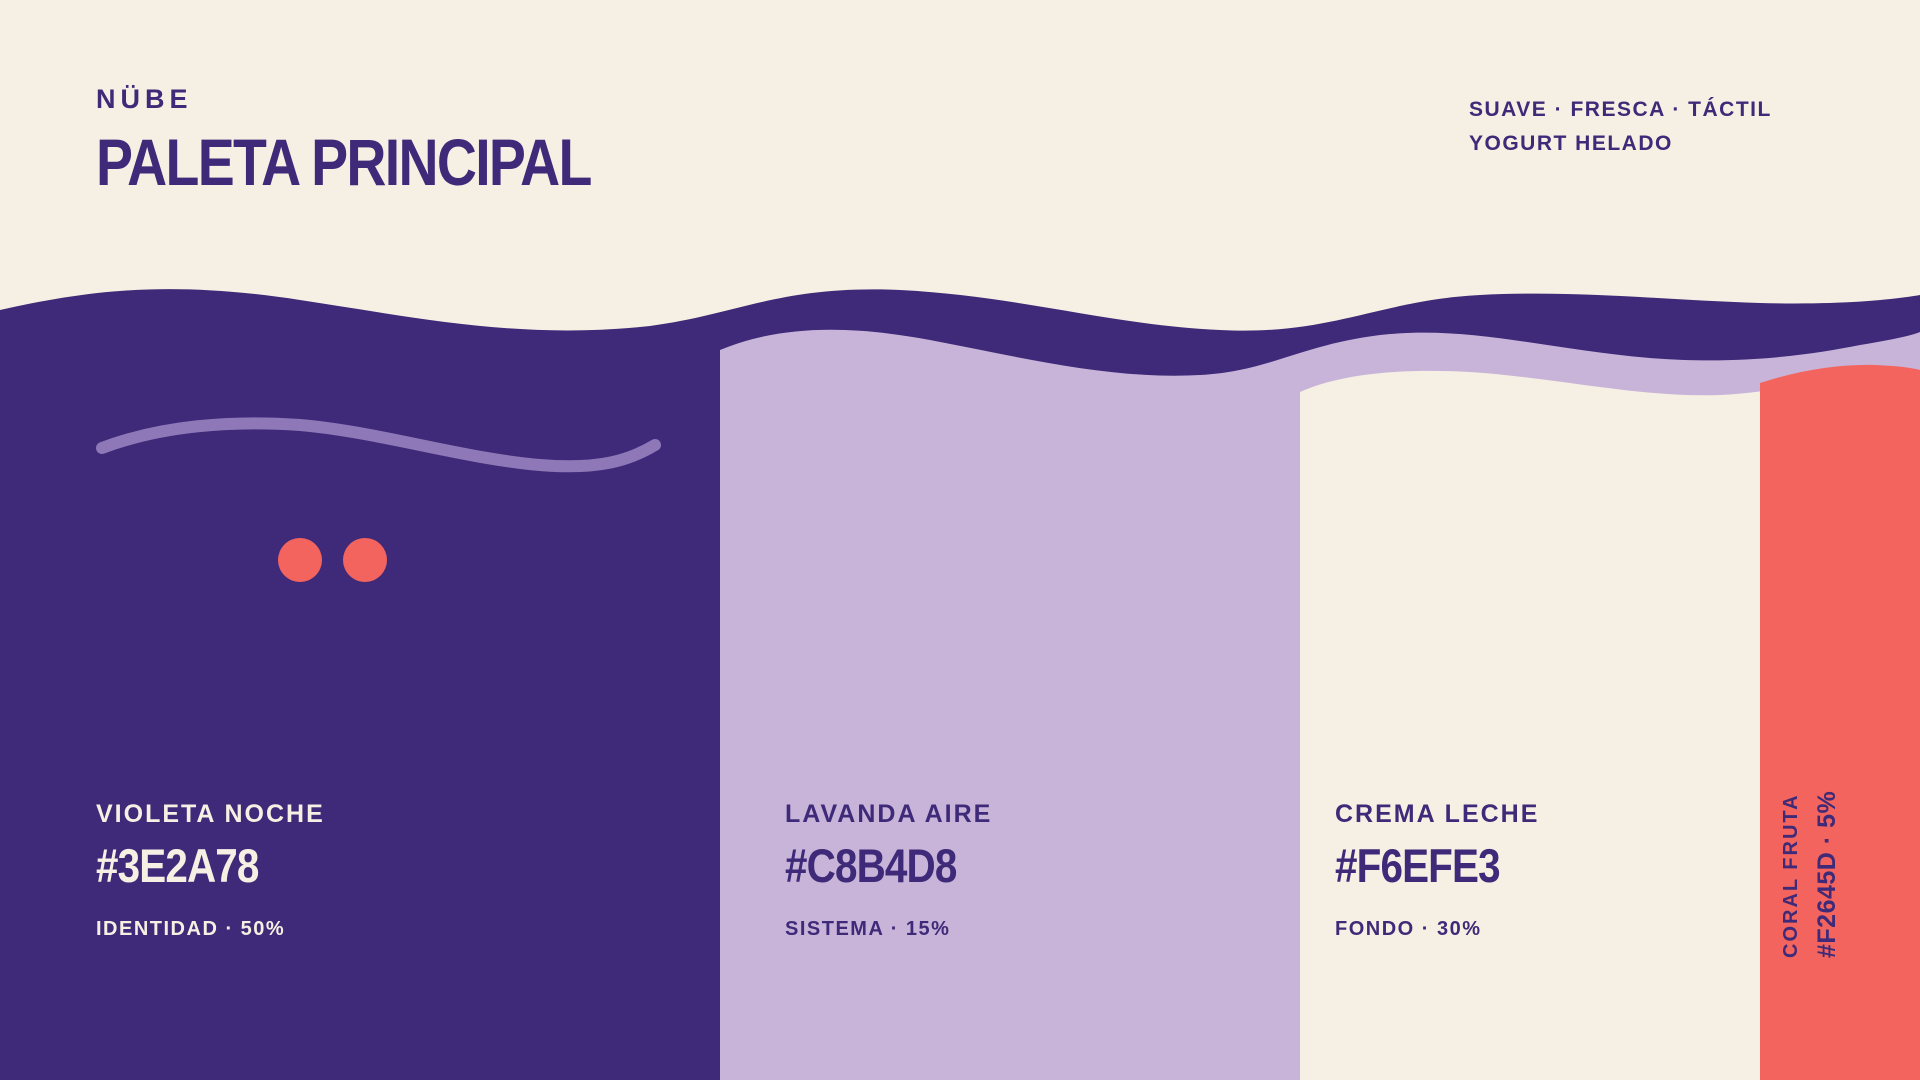  I want to click on swatch-lavanda-hex: #C8B4D8, so click(871, 865).